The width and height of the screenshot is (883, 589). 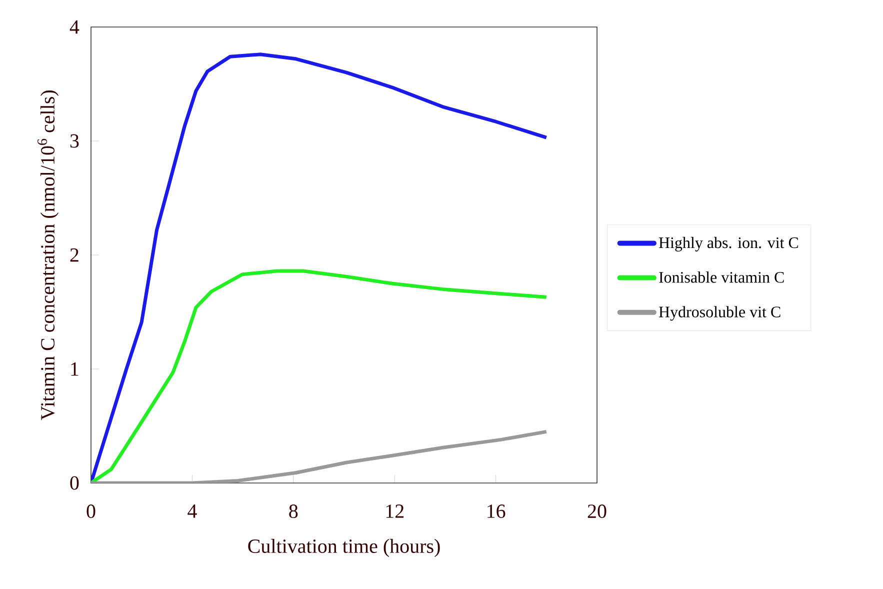 What do you see at coordinates (721, 277) in the screenshot?
I see `legend-label: Ionisable vitamin C` at bounding box center [721, 277].